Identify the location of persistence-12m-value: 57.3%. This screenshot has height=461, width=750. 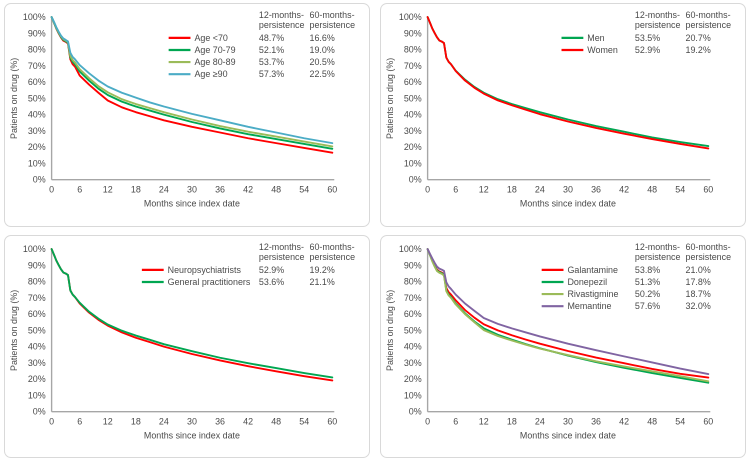
(271, 74).